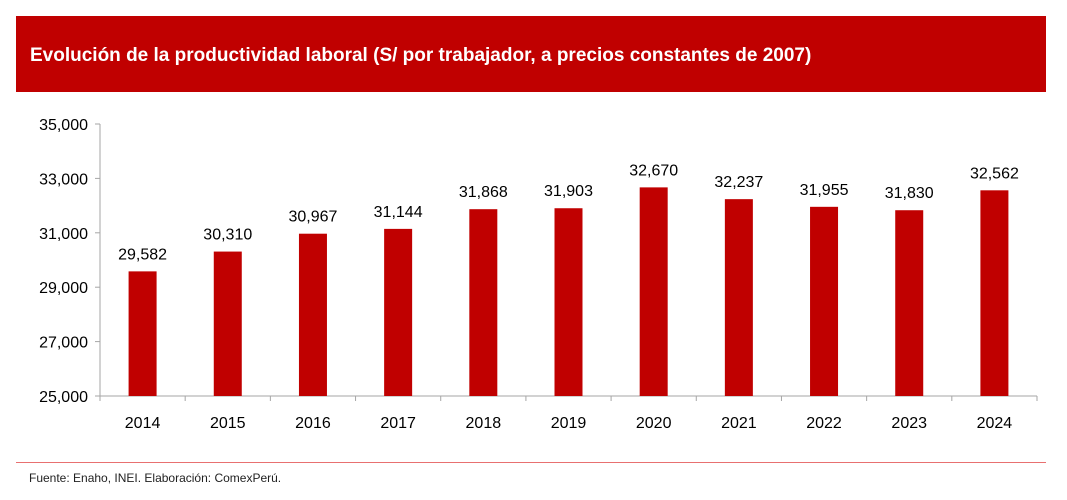  I want to click on x-tick-label: 2018, so click(484, 423).